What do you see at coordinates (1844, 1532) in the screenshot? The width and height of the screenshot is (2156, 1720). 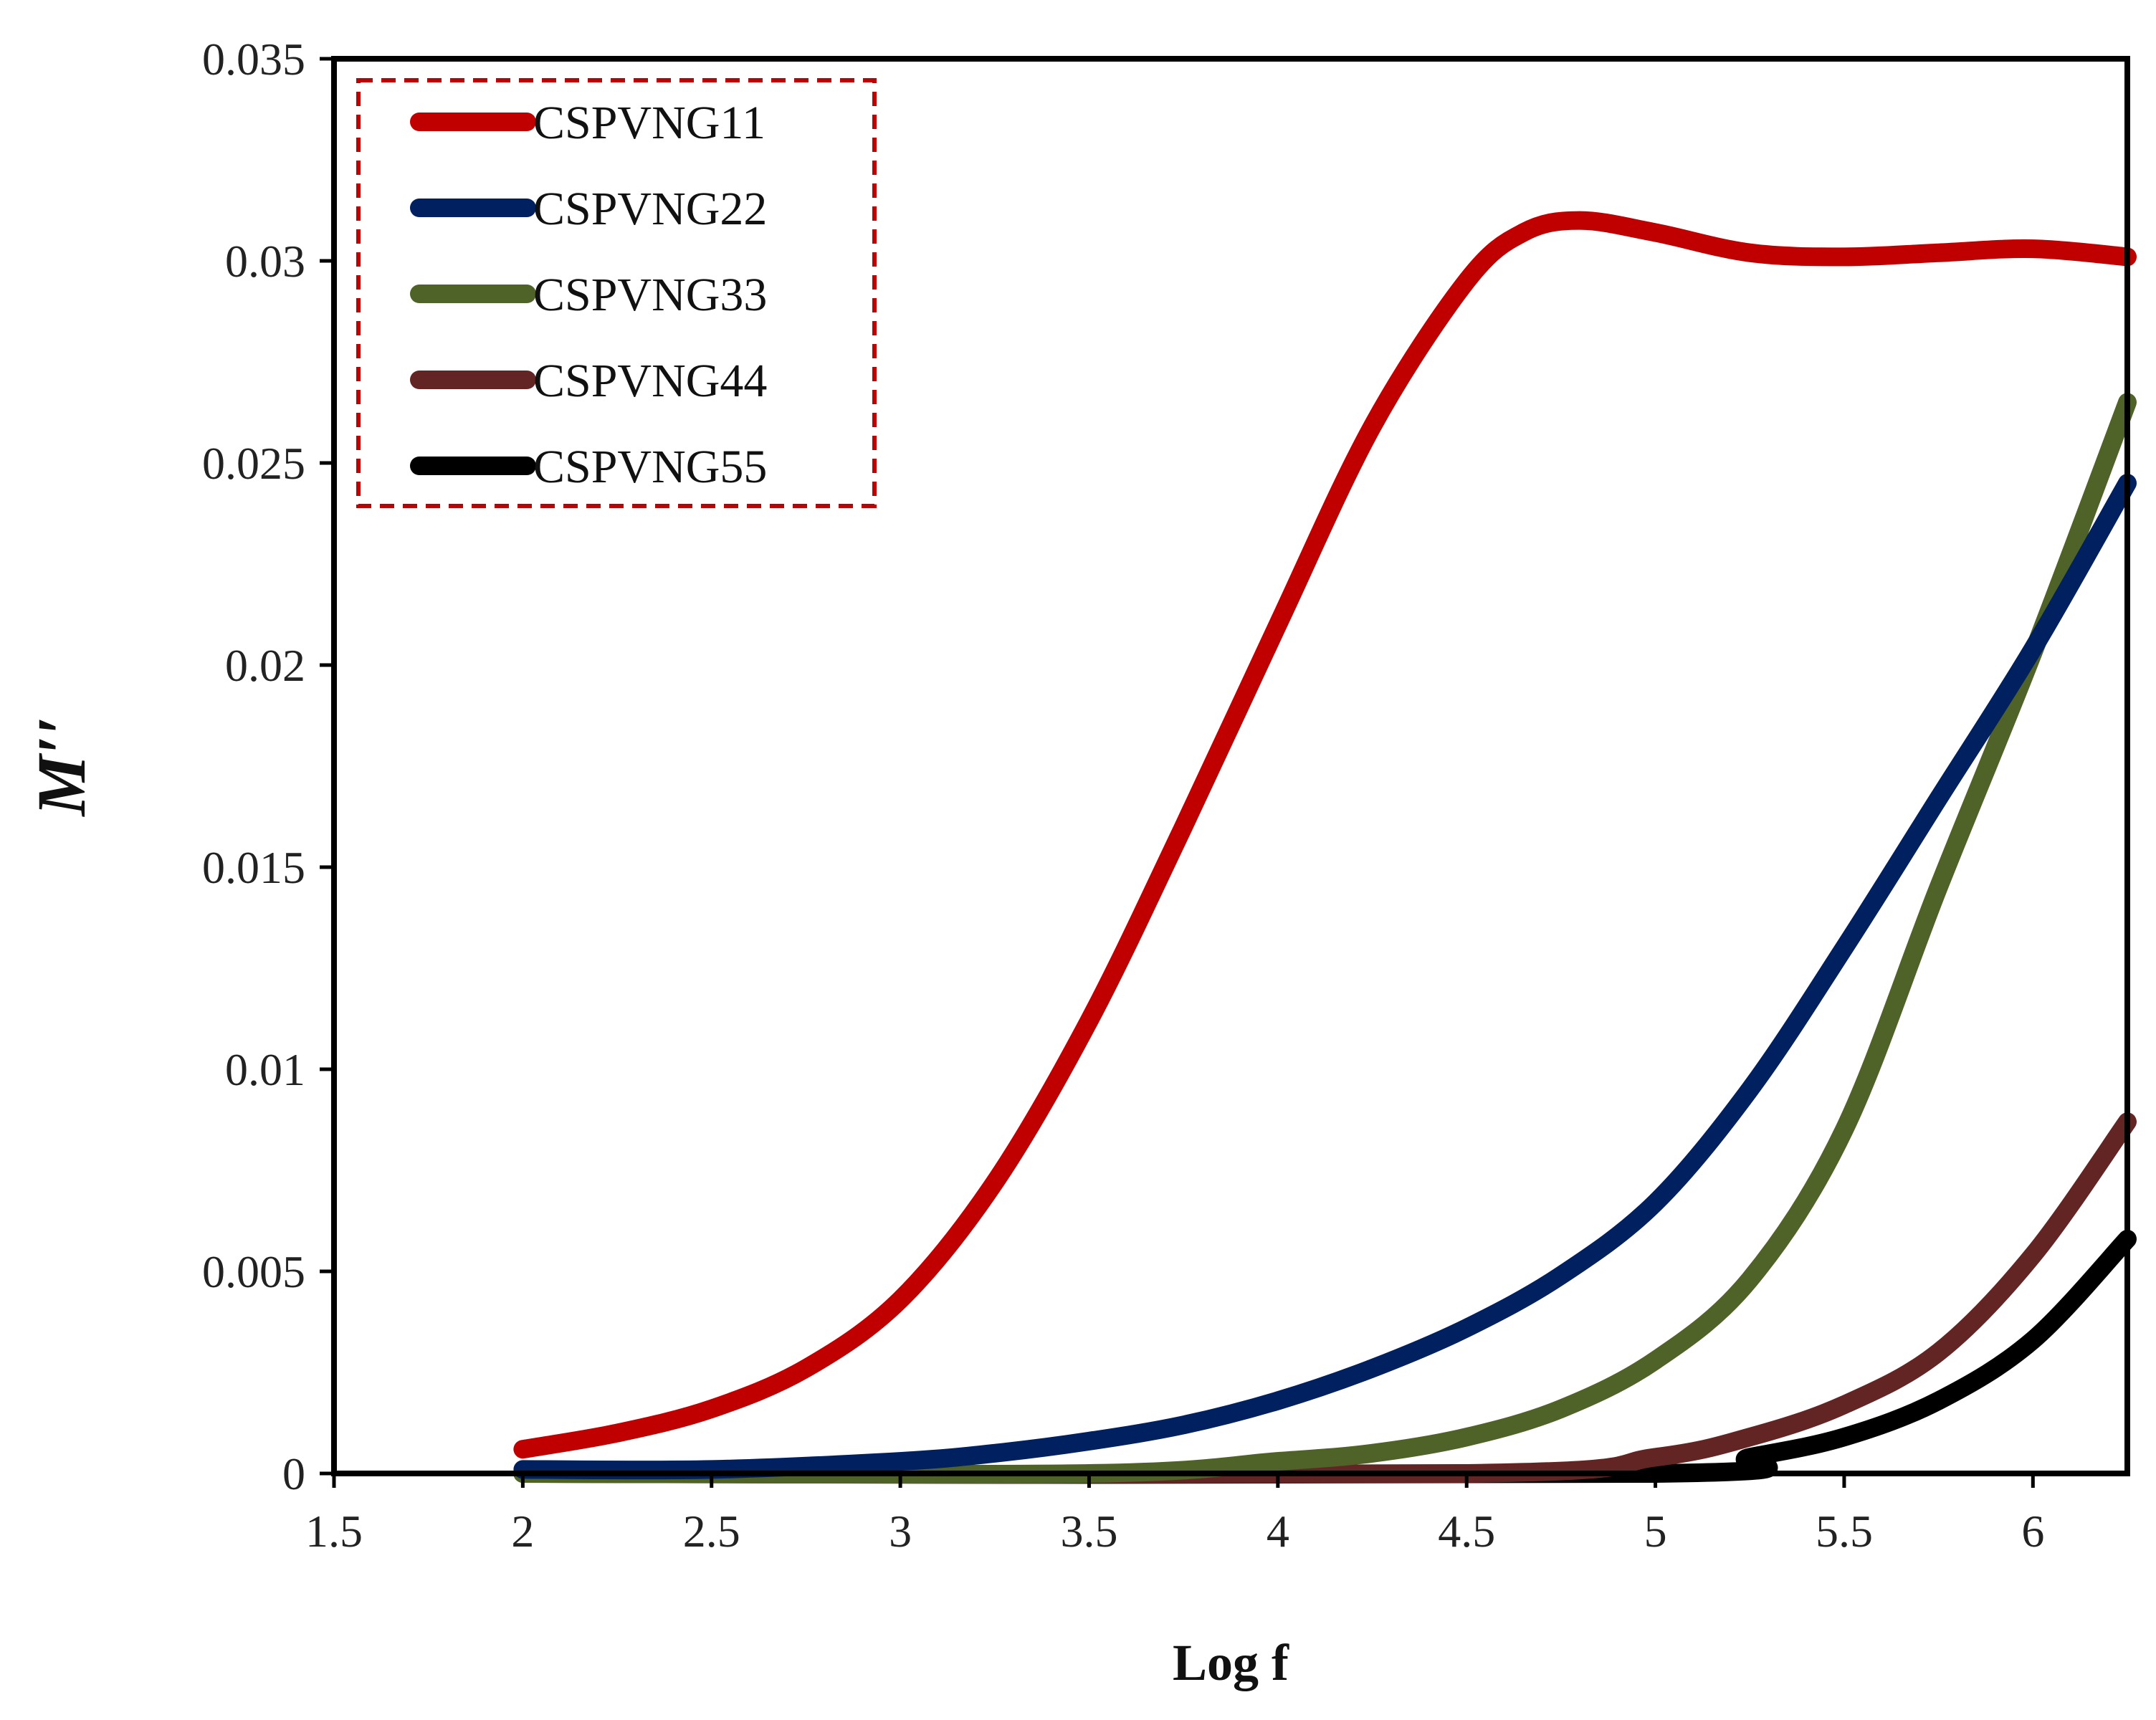 I see `x-tick-label: 5.5` at bounding box center [1844, 1532].